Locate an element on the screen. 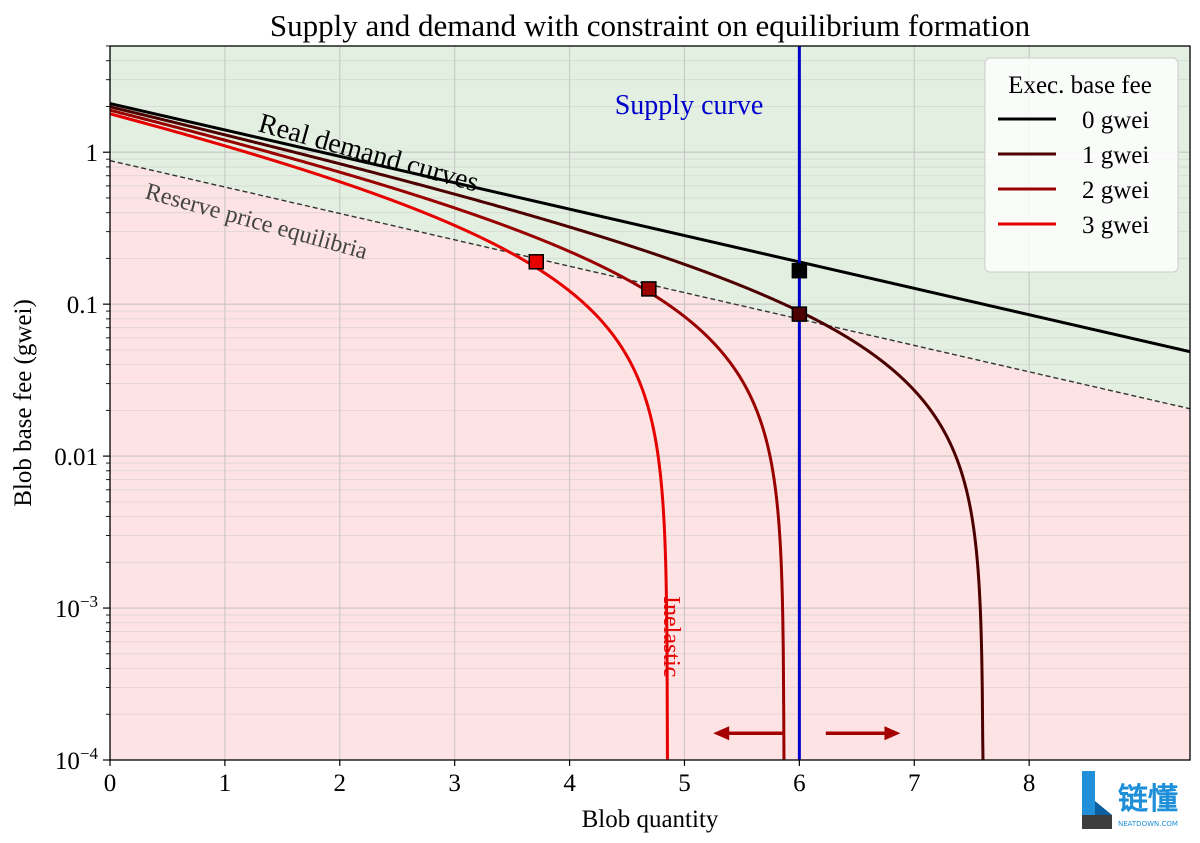 Image resolution: width=1200 pixels, height=843 pixels. legend-label: 3 gwei is located at coordinates (1115, 225).